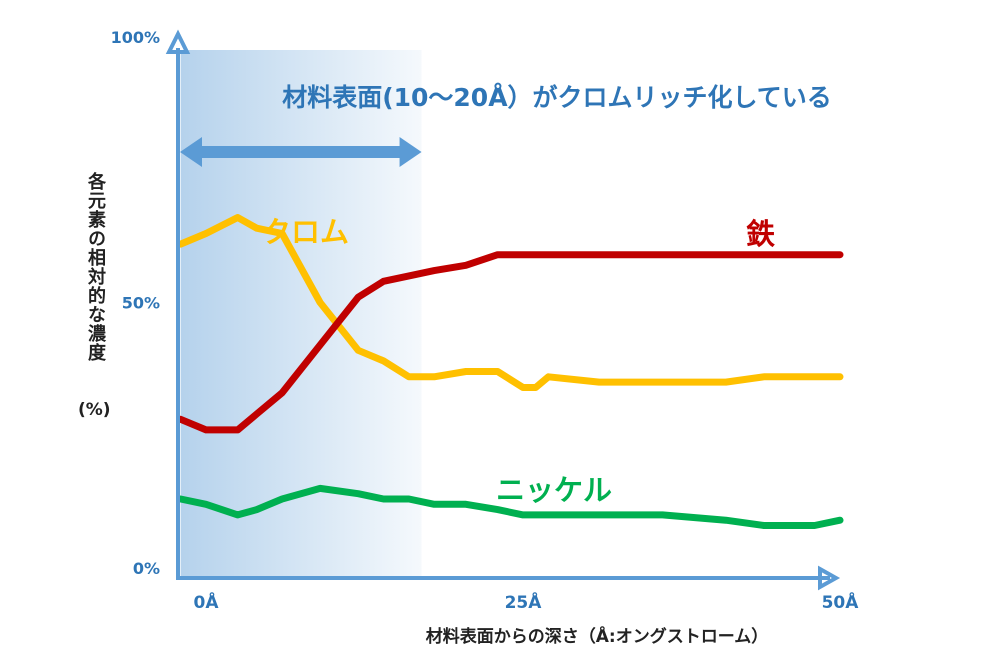 This screenshot has width=1000, height=667. I want to click on y-tick-label: 100%, so click(135, 37).